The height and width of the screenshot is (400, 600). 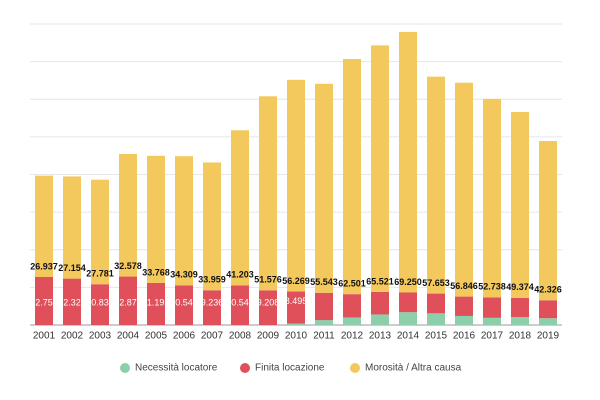 What do you see at coordinates (184, 302) in the screenshot?
I see `data-label: 10.548` at bounding box center [184, 302].